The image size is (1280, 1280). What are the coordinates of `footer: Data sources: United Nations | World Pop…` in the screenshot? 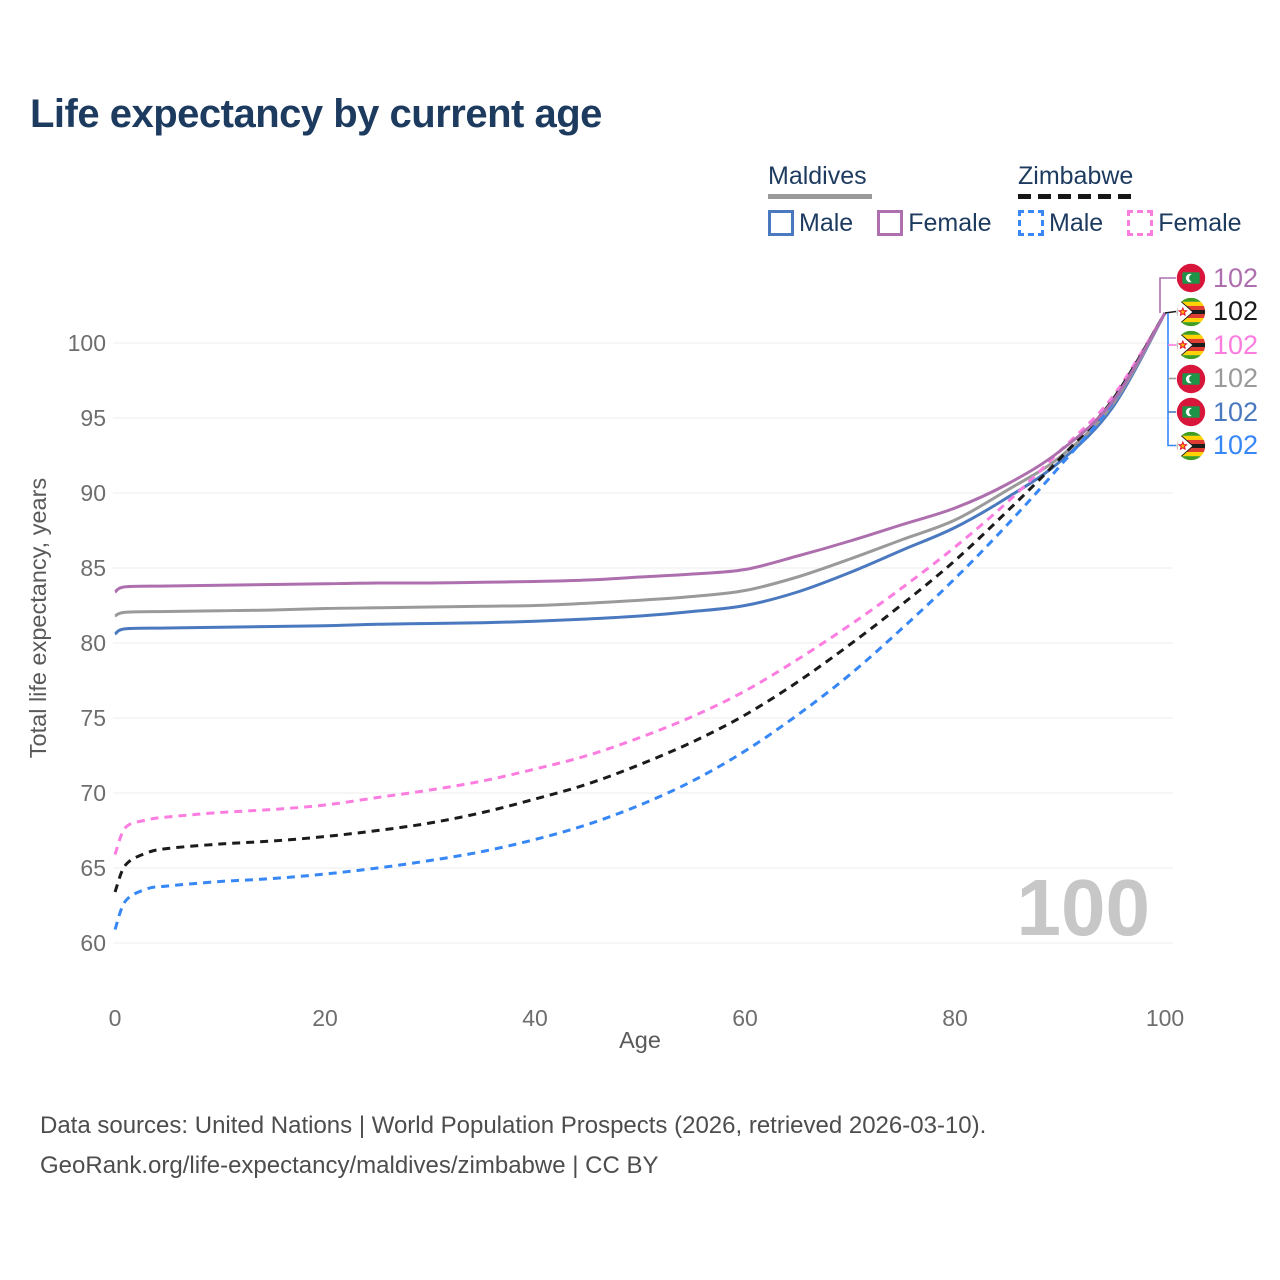 It's located at (513, 1146).